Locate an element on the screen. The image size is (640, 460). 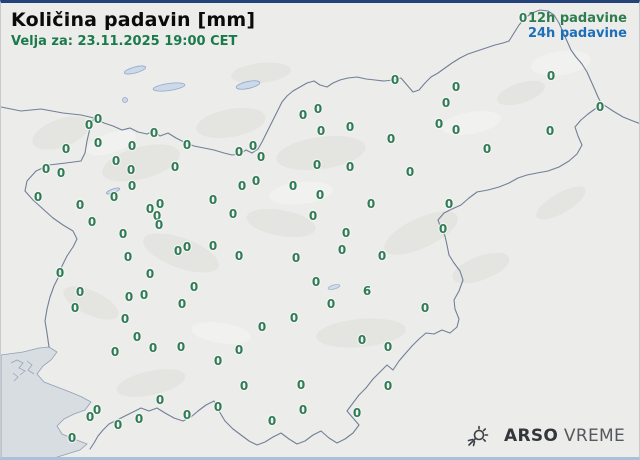
legend: 12h padavine 24h padavine is located at coordinates (577, 26).